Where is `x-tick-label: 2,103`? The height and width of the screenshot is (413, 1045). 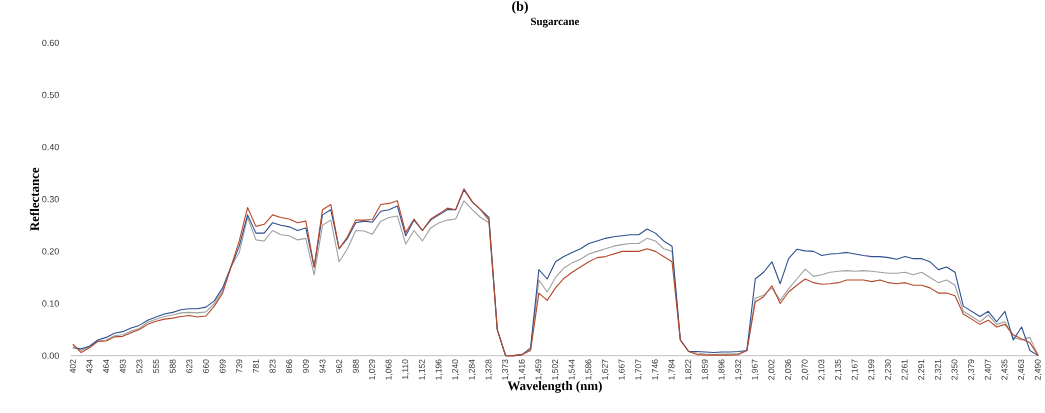 x-tick-label: 2,103 is located at coordinates (822, 369).